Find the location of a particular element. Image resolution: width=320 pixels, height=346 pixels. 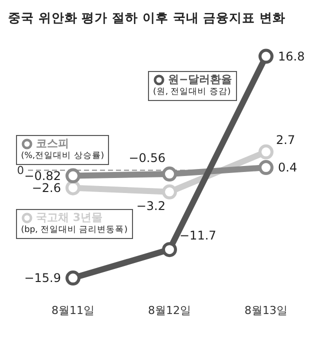

data-label: 16.8 is located at coordinates (291, 56).